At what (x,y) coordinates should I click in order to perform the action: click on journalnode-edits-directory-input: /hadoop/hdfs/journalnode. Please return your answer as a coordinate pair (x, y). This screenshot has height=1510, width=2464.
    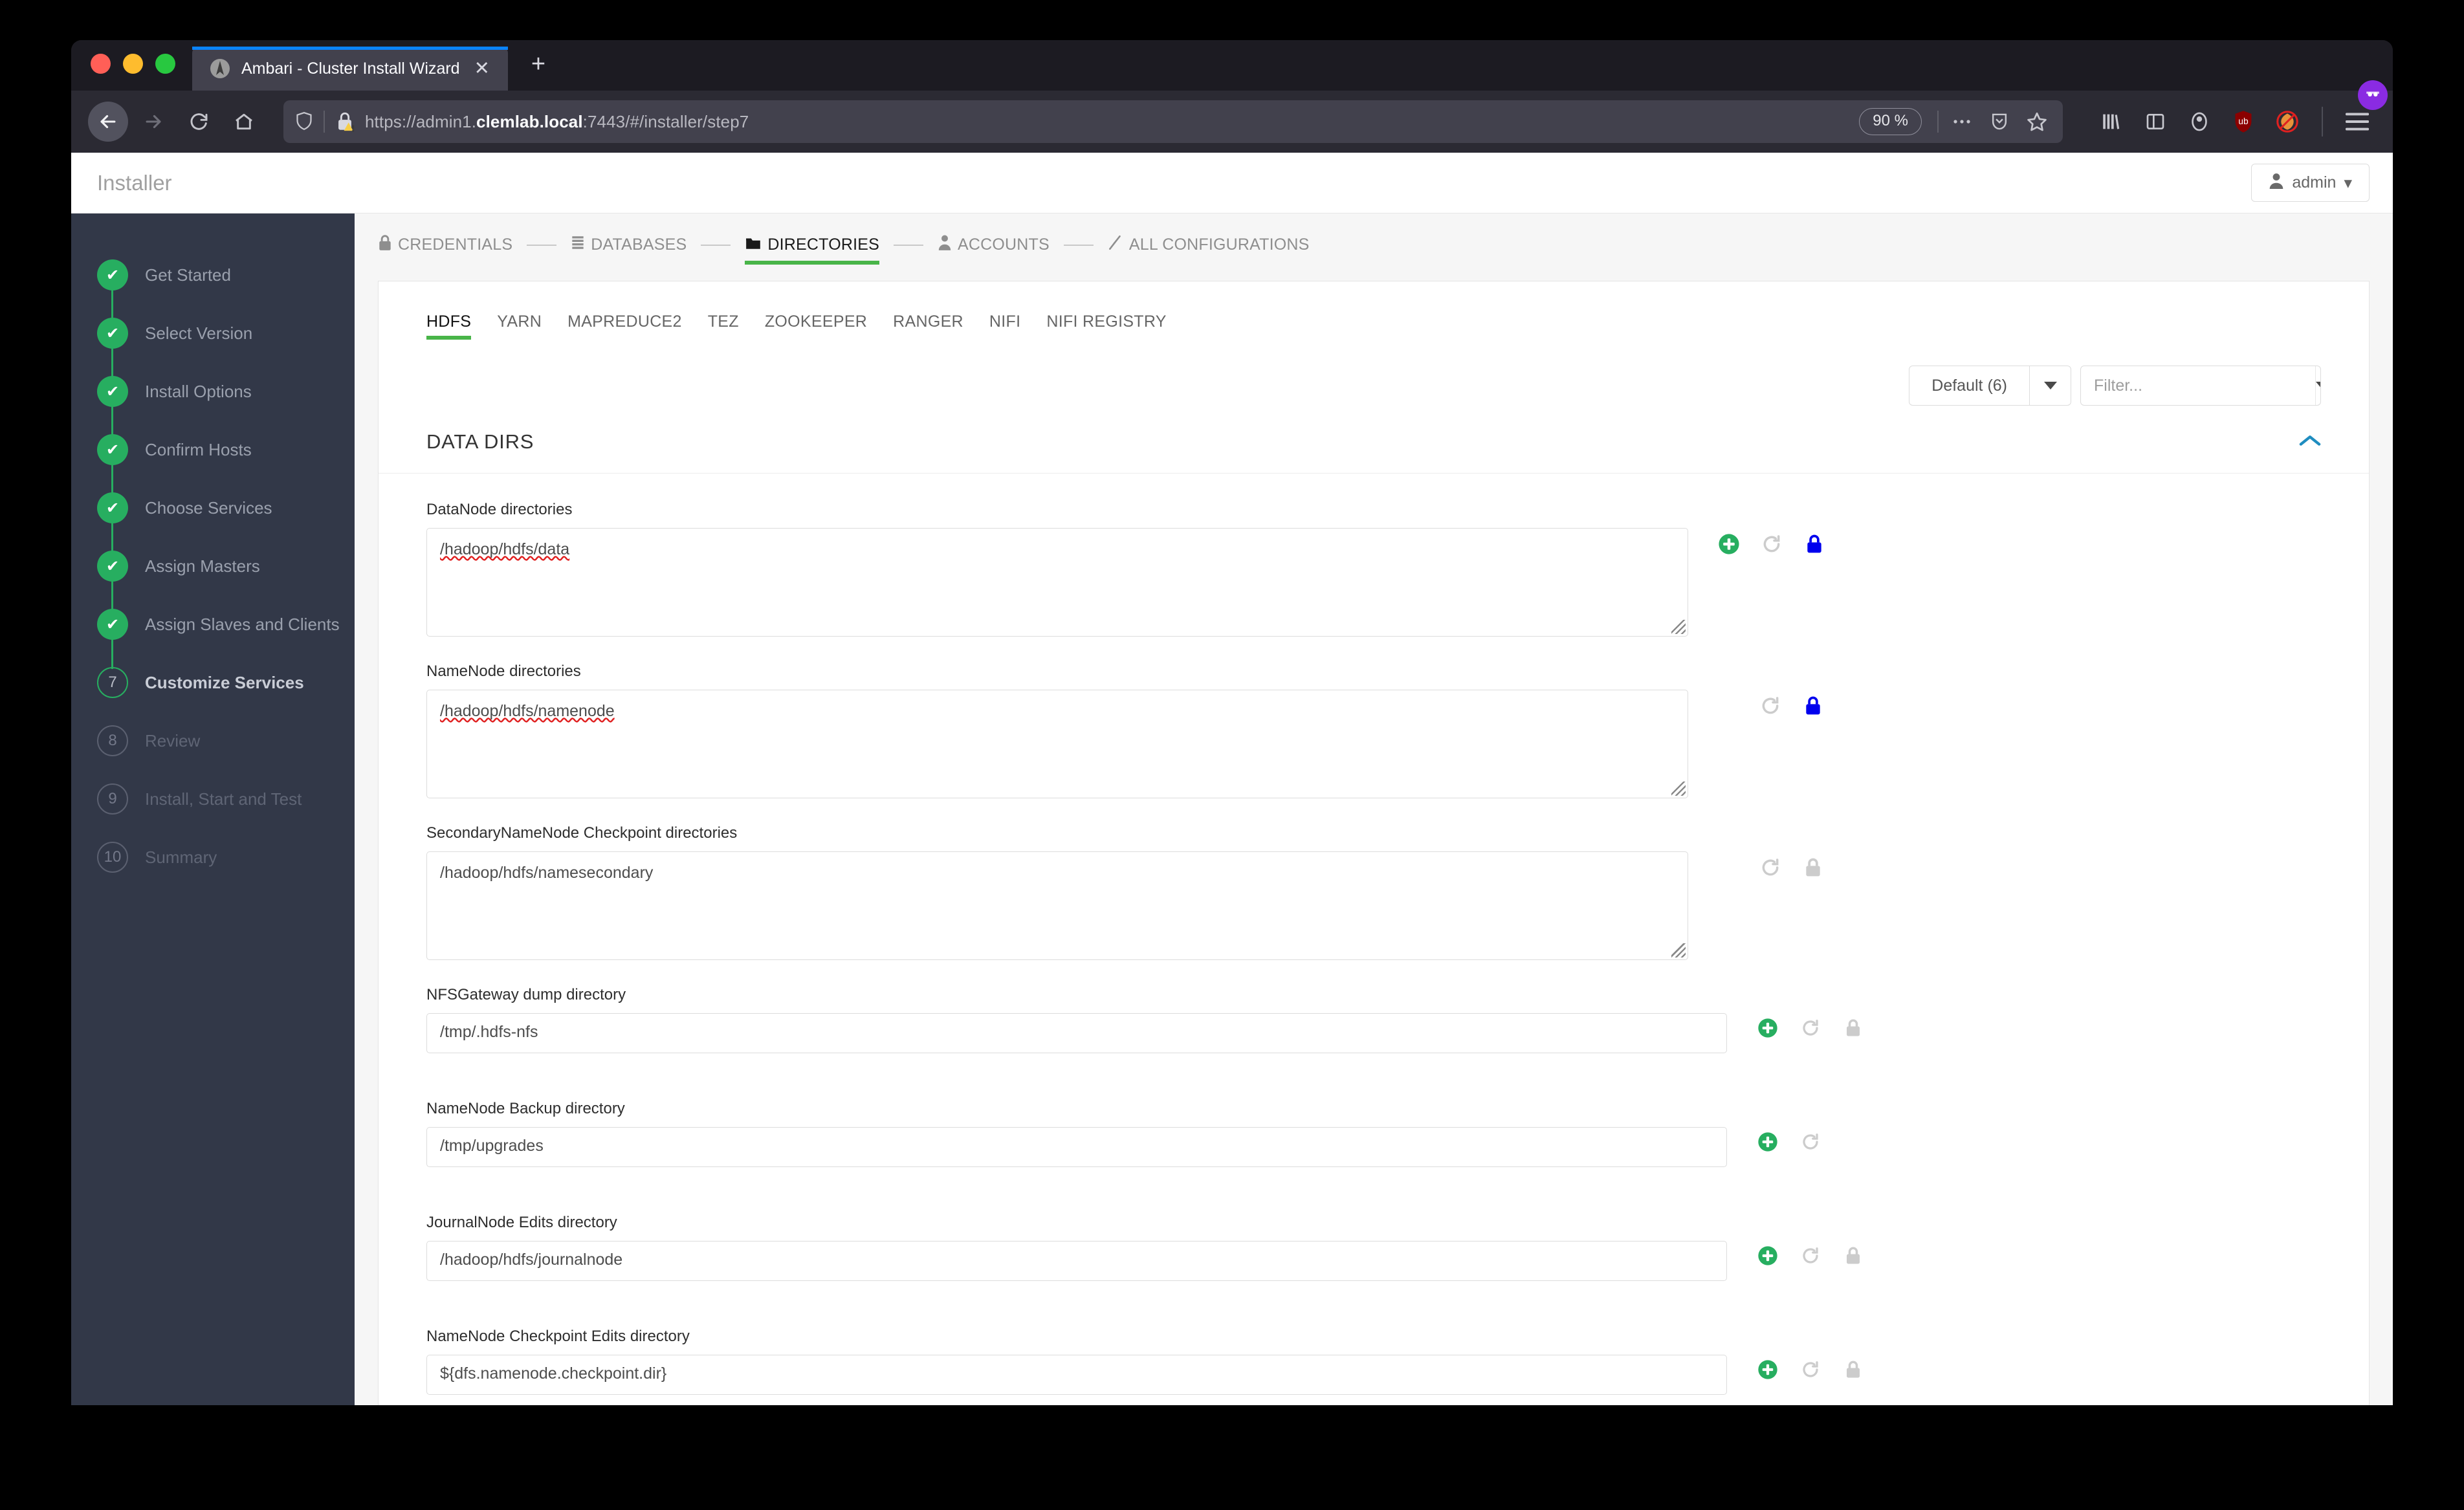
    Looking at the image, I should click on (1076, 1261).